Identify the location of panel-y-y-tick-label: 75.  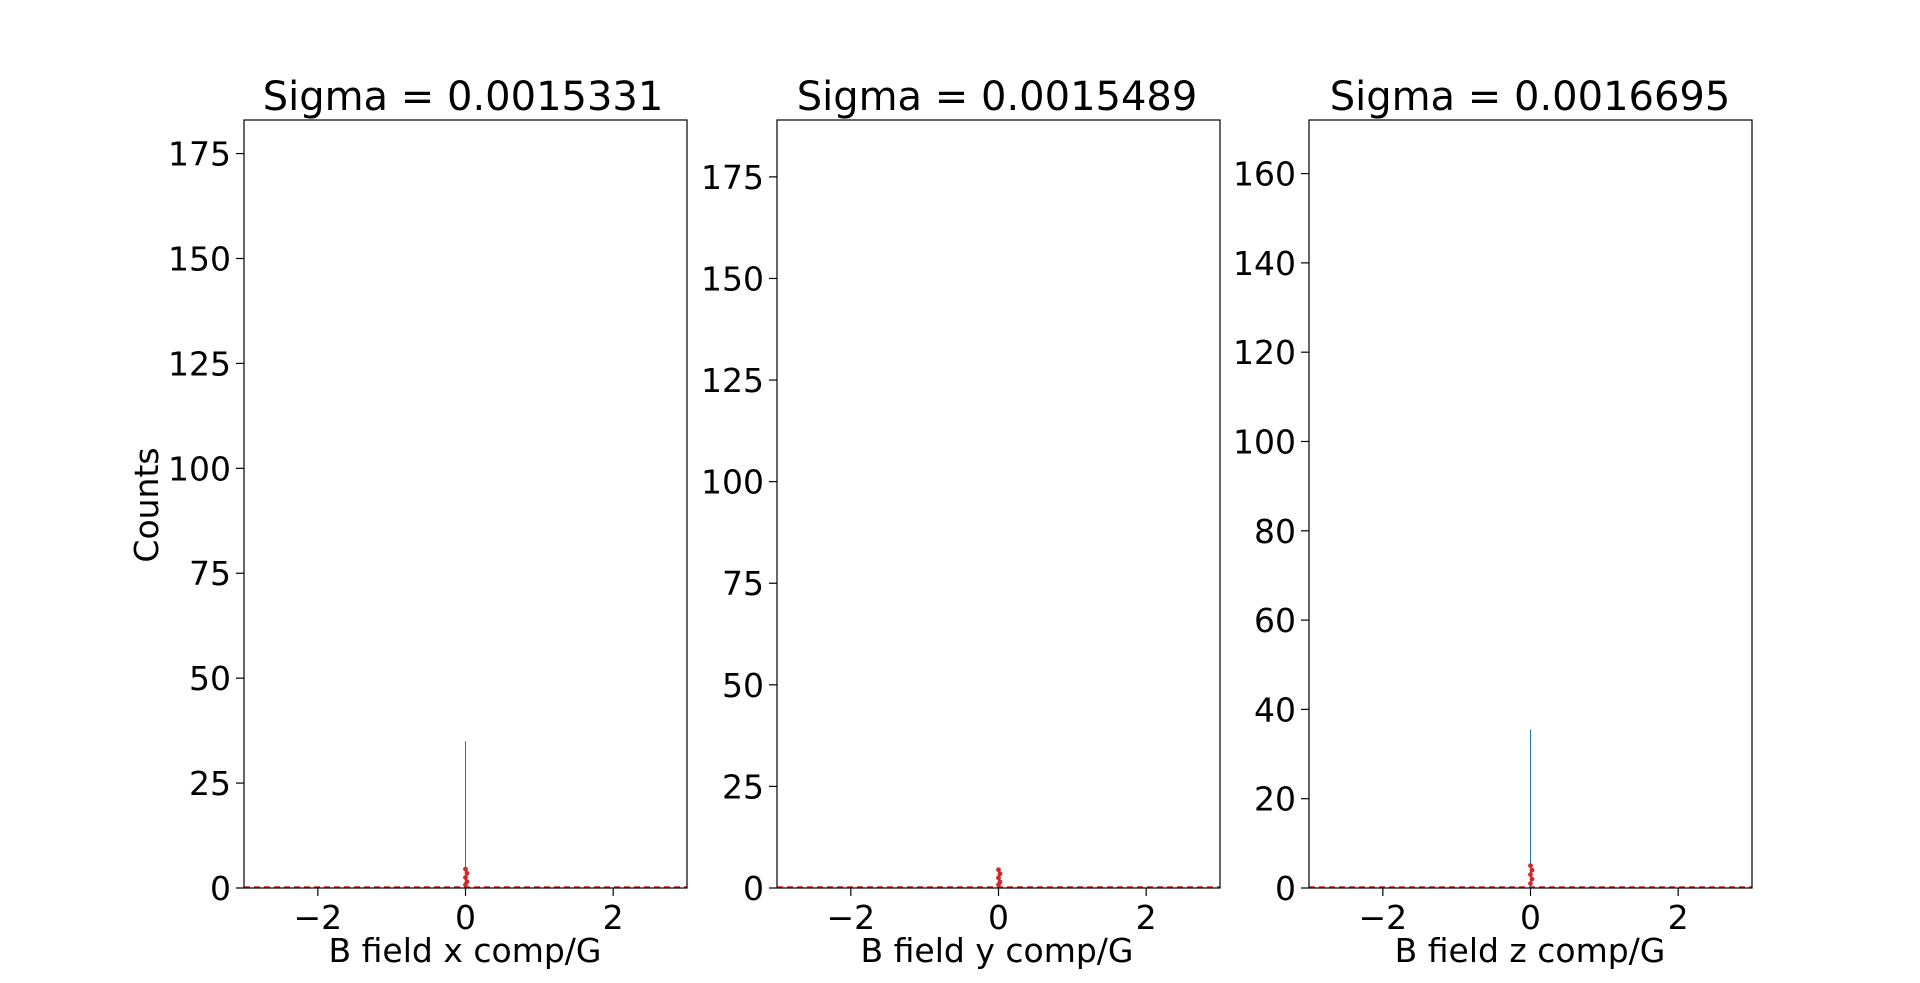
(743, 583).